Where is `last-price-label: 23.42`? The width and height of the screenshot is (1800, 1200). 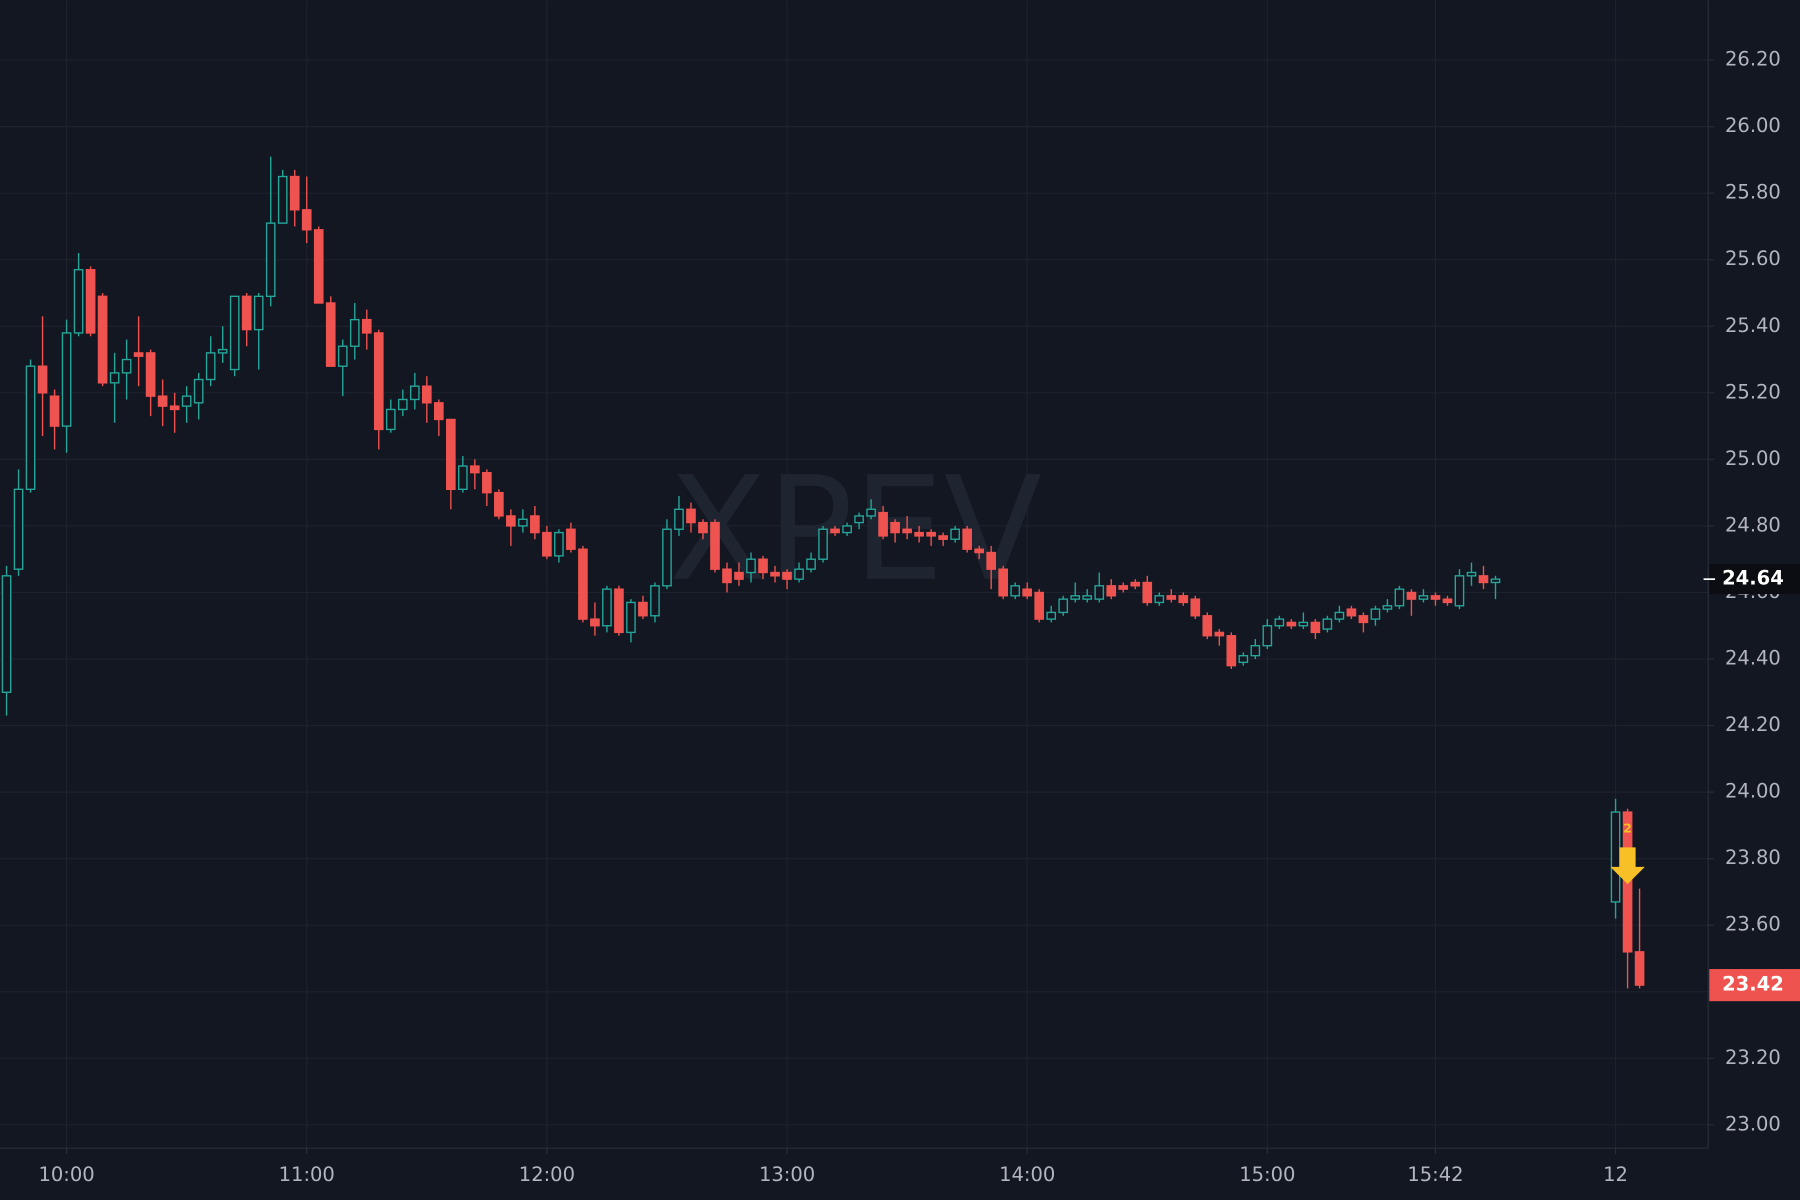
last-price-label: 23.42 is located at coordinates (1753, 984).